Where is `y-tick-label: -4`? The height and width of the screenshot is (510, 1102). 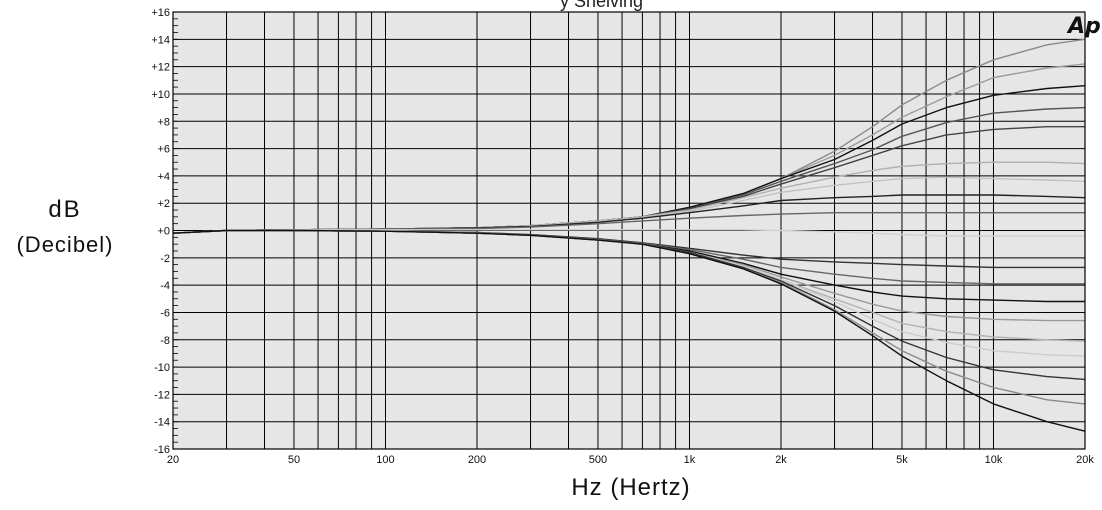 y-tick-label: -4 is located at coordinates (165, 286).